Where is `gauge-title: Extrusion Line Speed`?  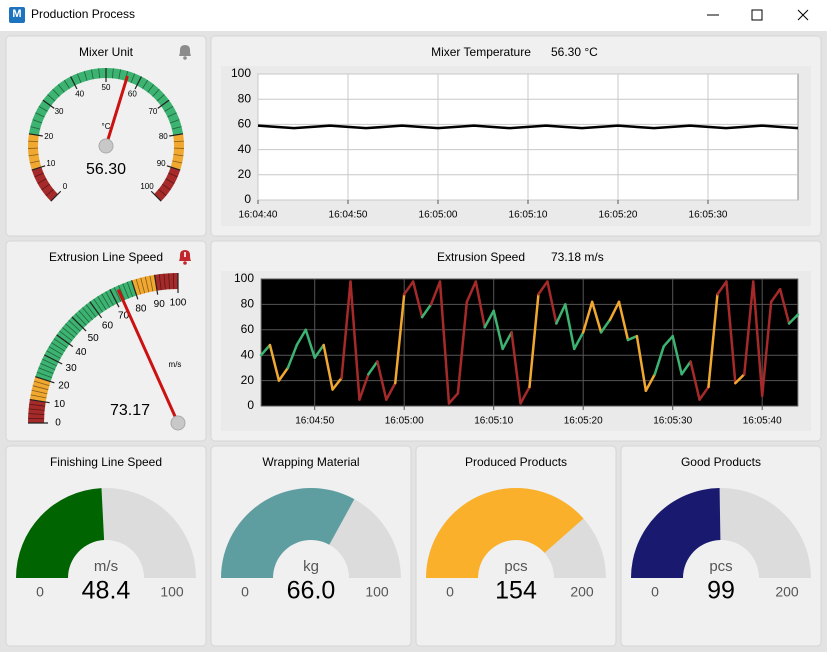 gauge-title: Extrusion Line Speed is located at coordinates (106, 257).